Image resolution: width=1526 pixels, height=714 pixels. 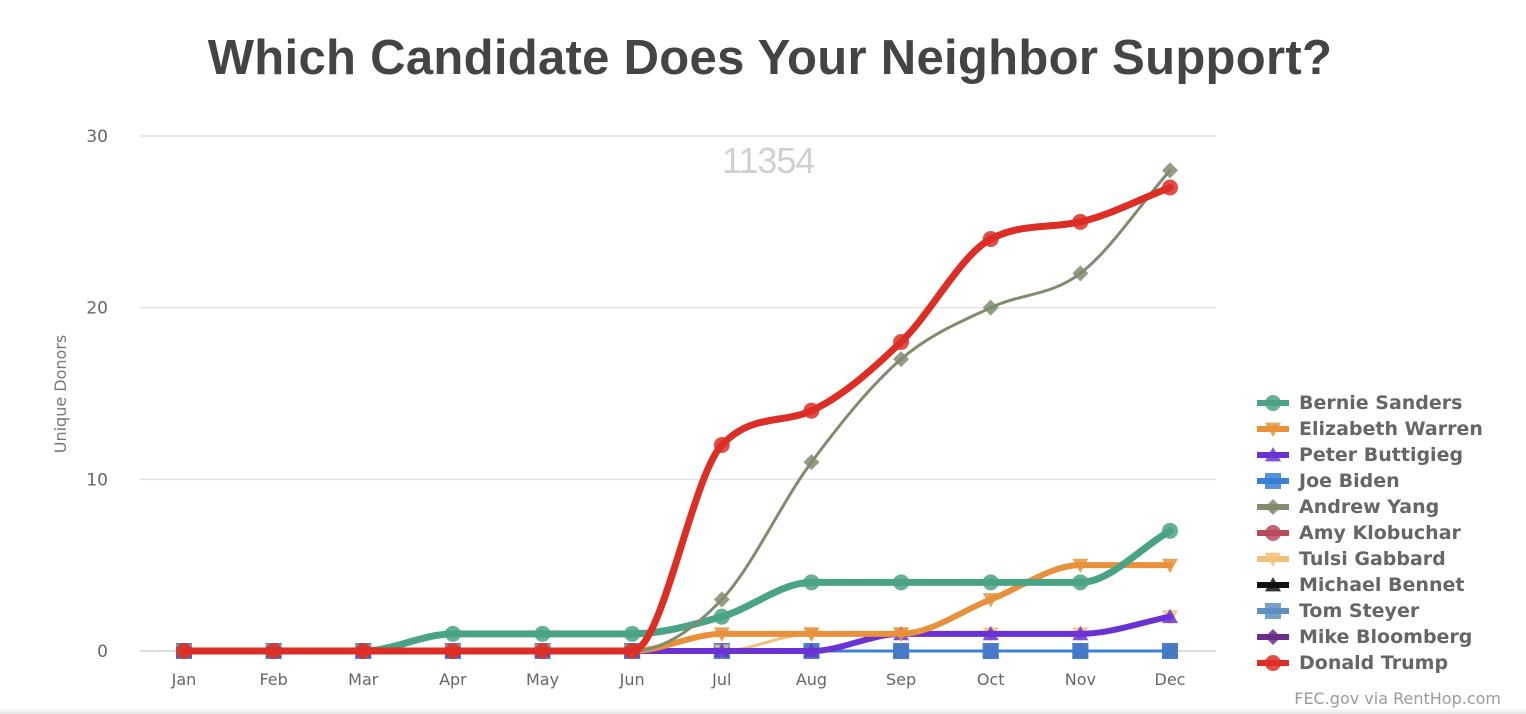 I want to click on legend-item-mike-bloomberg: Mike Bloomberg, so click(x=1369, y=637).